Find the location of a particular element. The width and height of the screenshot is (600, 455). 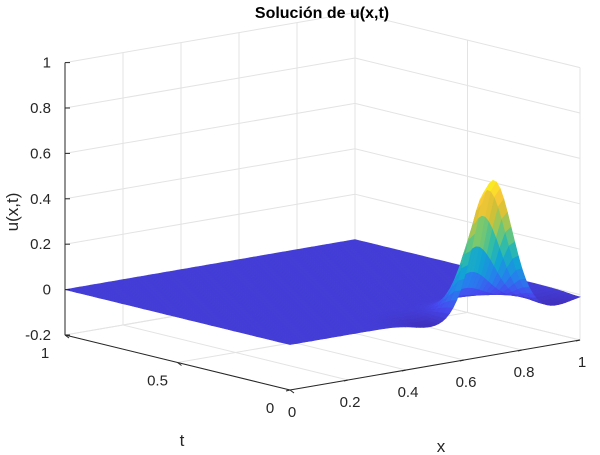

u-tick-label: 0.6 is located at coordinates (40, 153).